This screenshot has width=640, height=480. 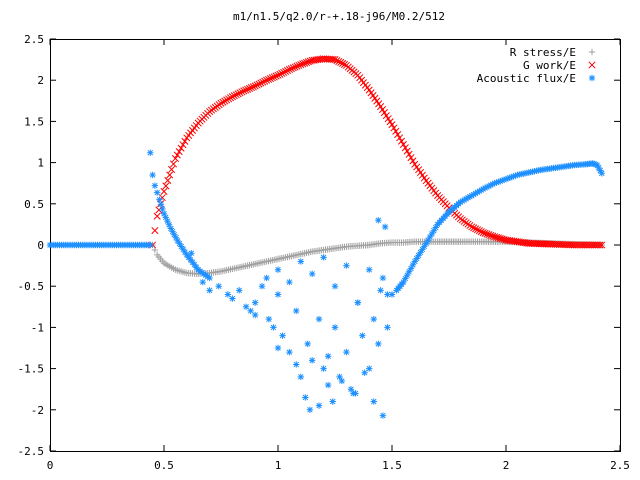 What do you see at coordinates (31, 286) in the screenshot?
I see `y-tick-label: -0.5` at bounding box center [31, 286].